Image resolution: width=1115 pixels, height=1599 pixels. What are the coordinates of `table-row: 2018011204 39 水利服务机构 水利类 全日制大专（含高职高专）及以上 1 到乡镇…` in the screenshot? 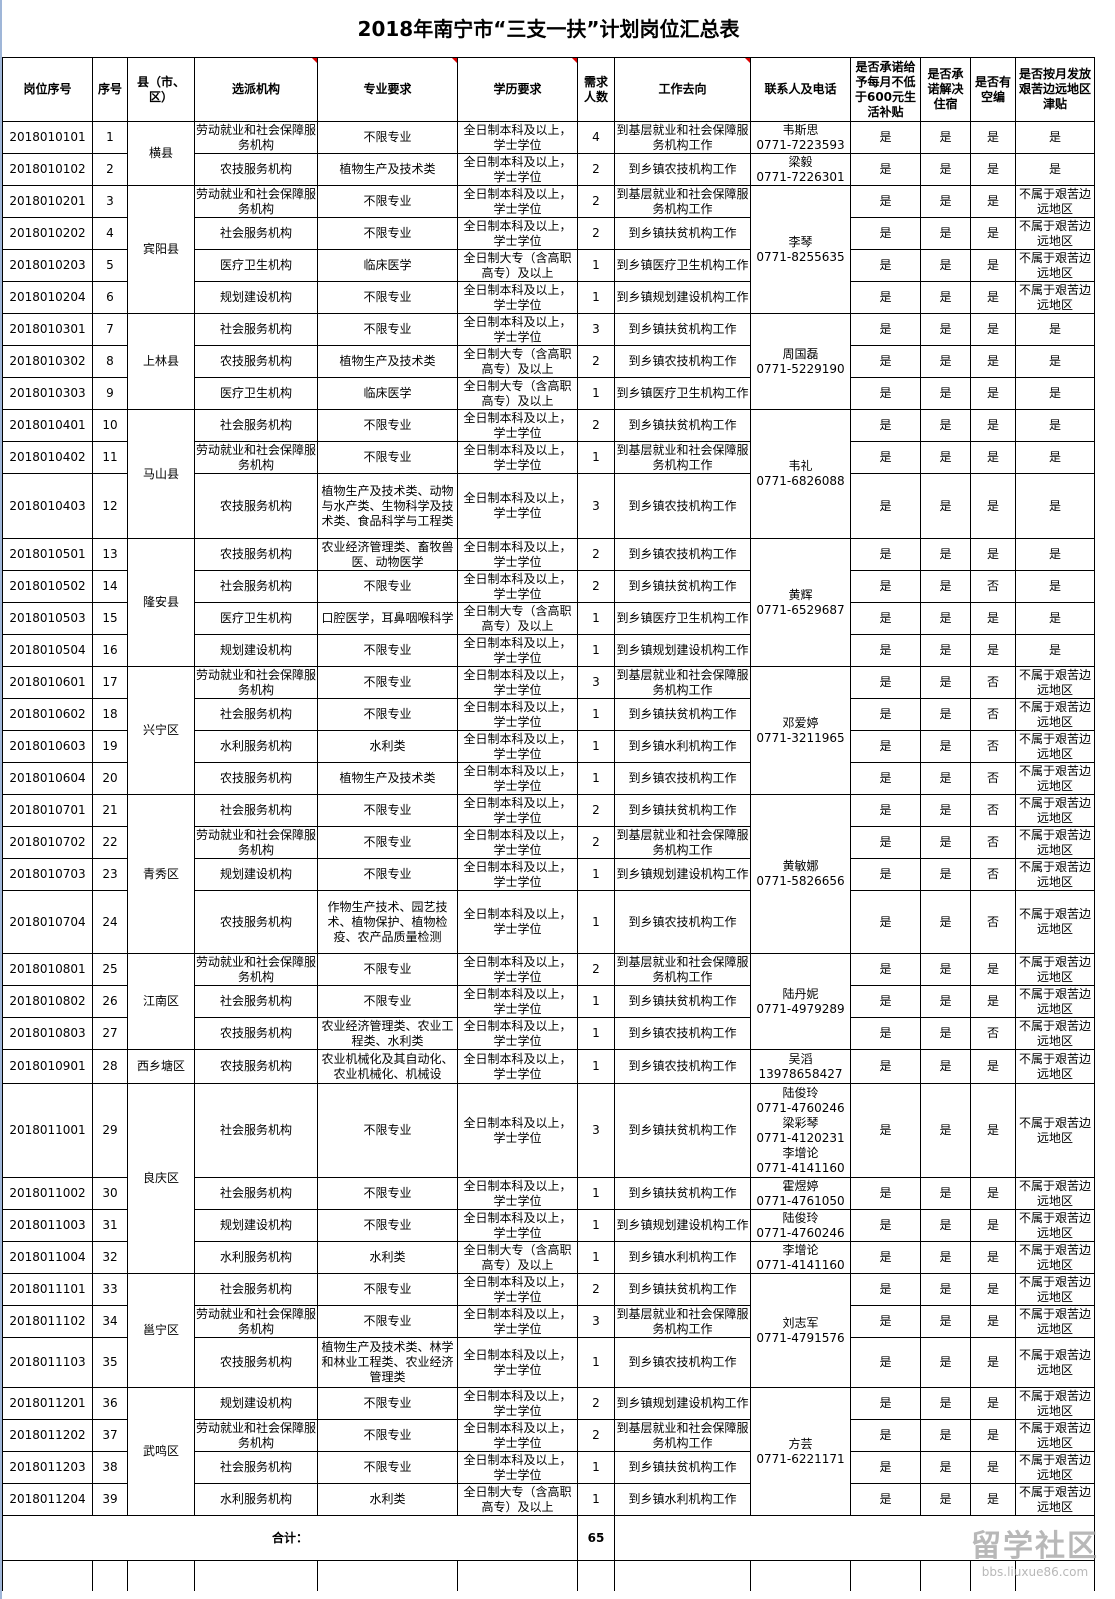 It's located at (549, 1499).